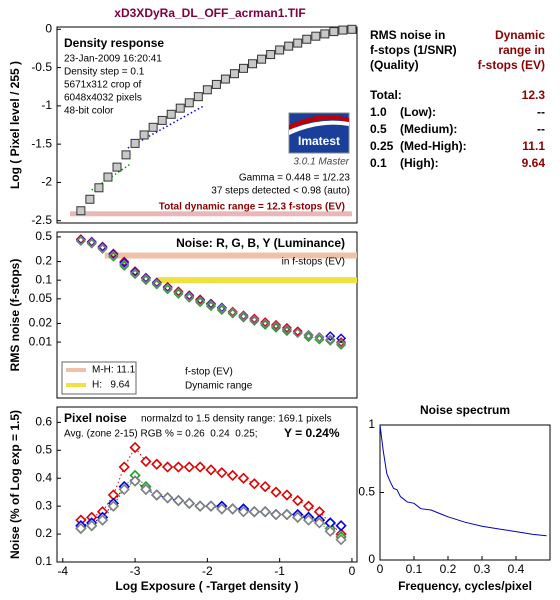  What do you see at coordinates (279, 571) in the screenshot?
I see `x-tick-label: -1` at bounding box center [279, 571].